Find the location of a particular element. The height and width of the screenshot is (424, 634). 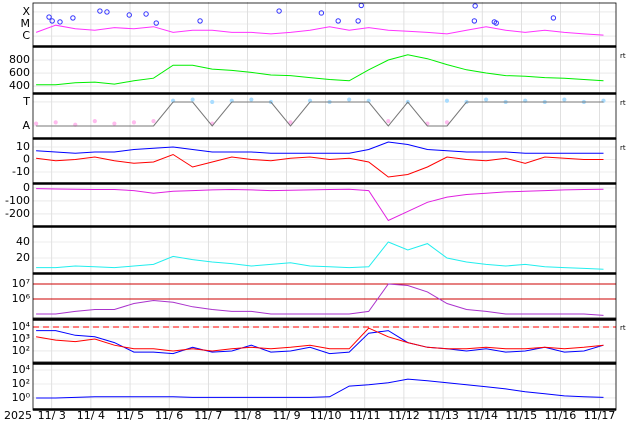

x-tick-label: 11/14 is located at coordinates (482, 415).